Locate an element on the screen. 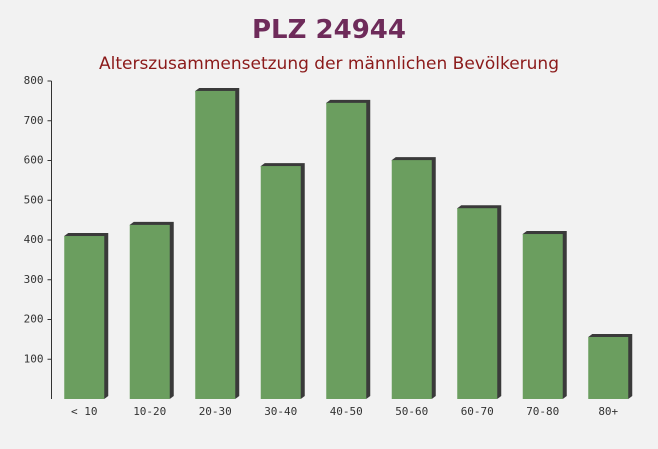  y-tick-label: 100 is located at coordinates (34, 358).